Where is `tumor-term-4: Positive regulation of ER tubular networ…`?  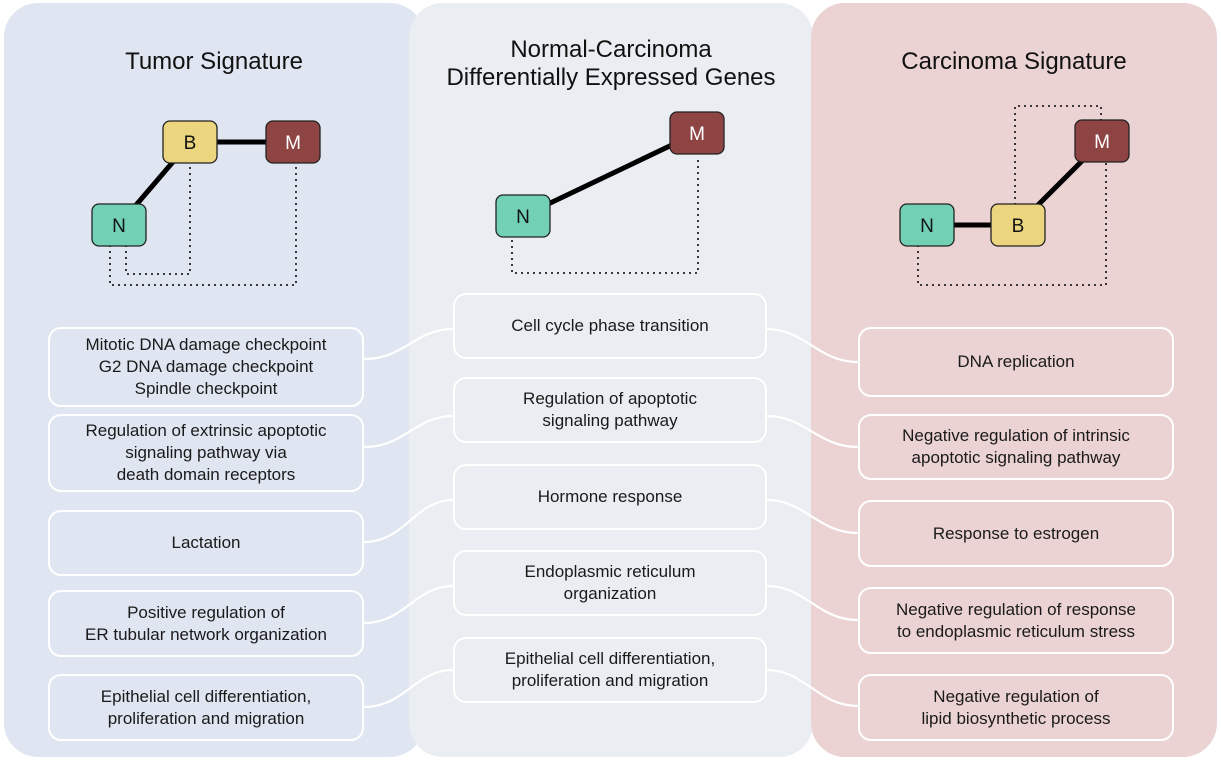 tumor-term-4: Positive regulation of ER tubular networ… is located at coordinates (206, 623).